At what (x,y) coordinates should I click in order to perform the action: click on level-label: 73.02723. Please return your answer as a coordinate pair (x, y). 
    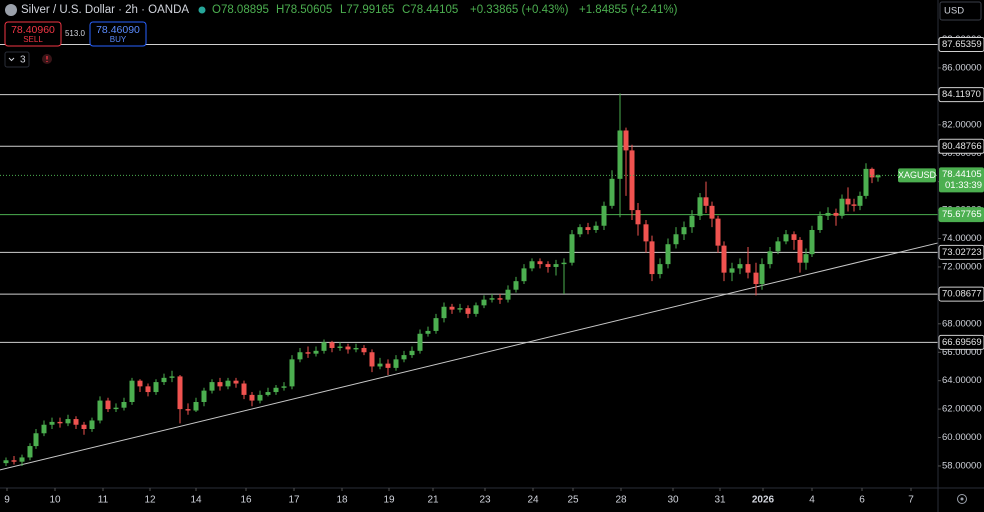
    Looking at the image, I should click on (962, 252).